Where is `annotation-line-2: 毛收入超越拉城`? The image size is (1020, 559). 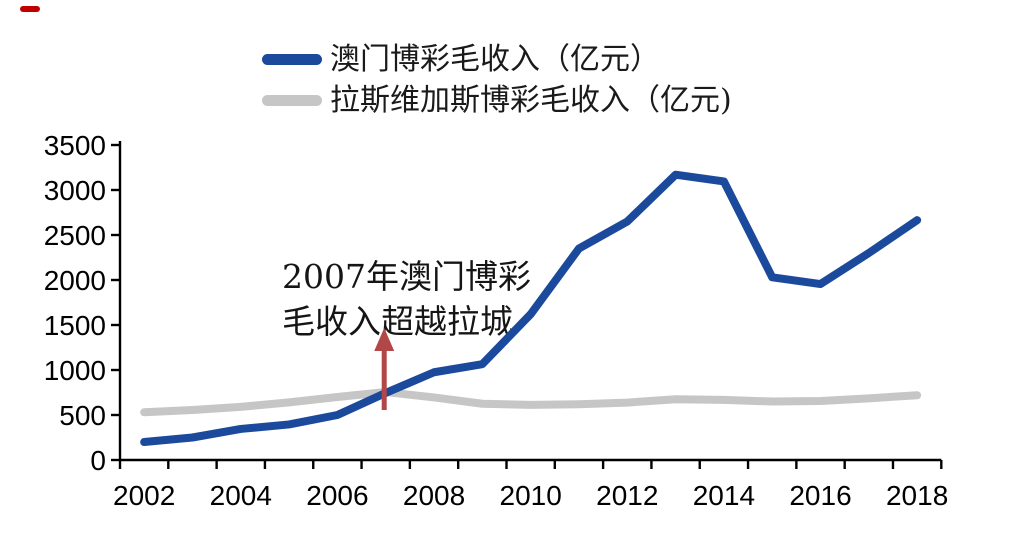
annotation-line-2: 毛收入超越拉城 is located at coordinates (397, 321).